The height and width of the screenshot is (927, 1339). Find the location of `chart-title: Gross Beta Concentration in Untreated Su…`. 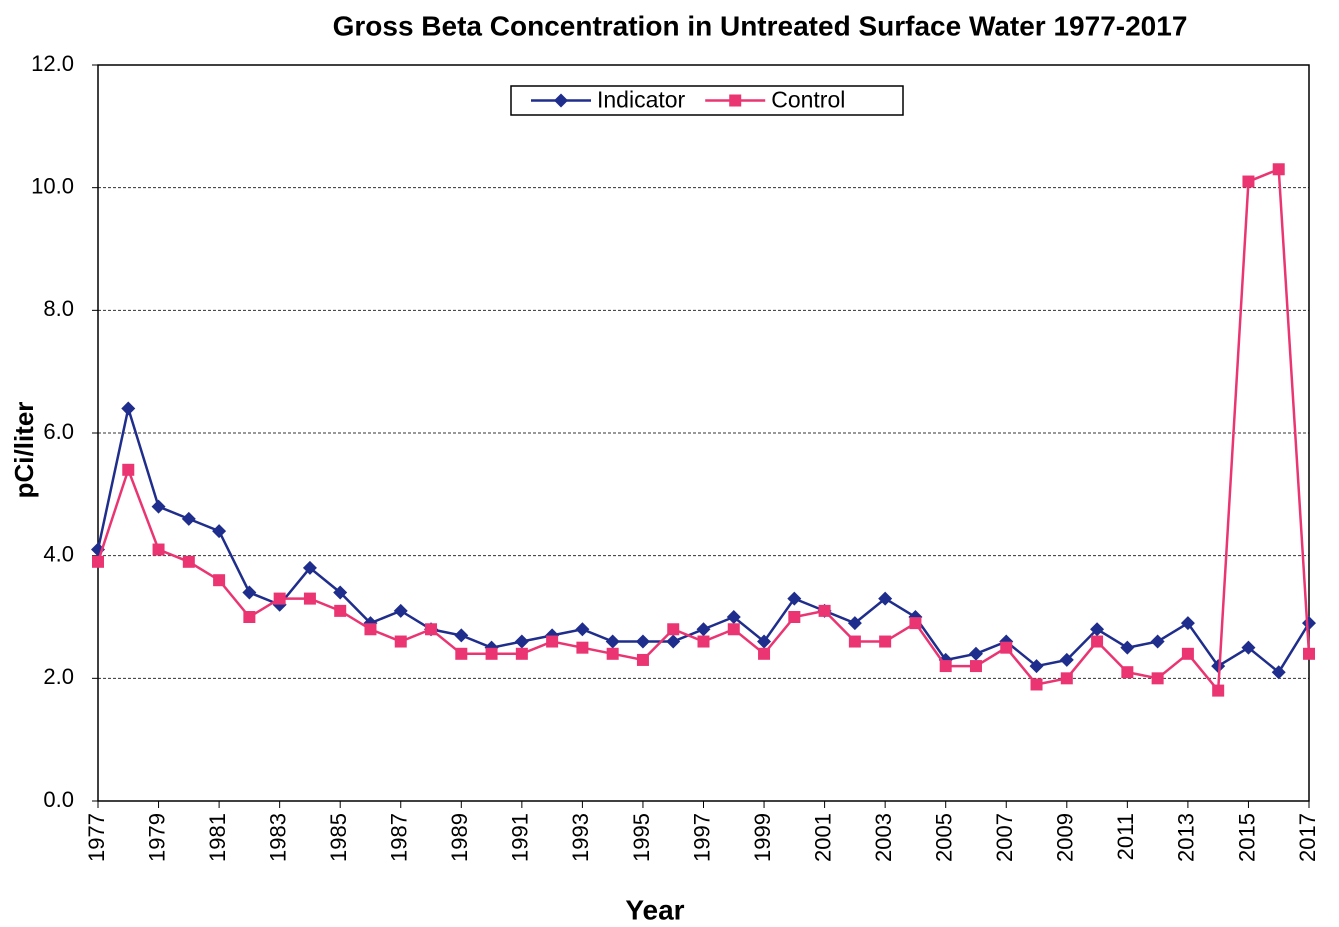

chart-title: Gross Beta Concentration in Untreated Su… is located at coordinates (760, 25).